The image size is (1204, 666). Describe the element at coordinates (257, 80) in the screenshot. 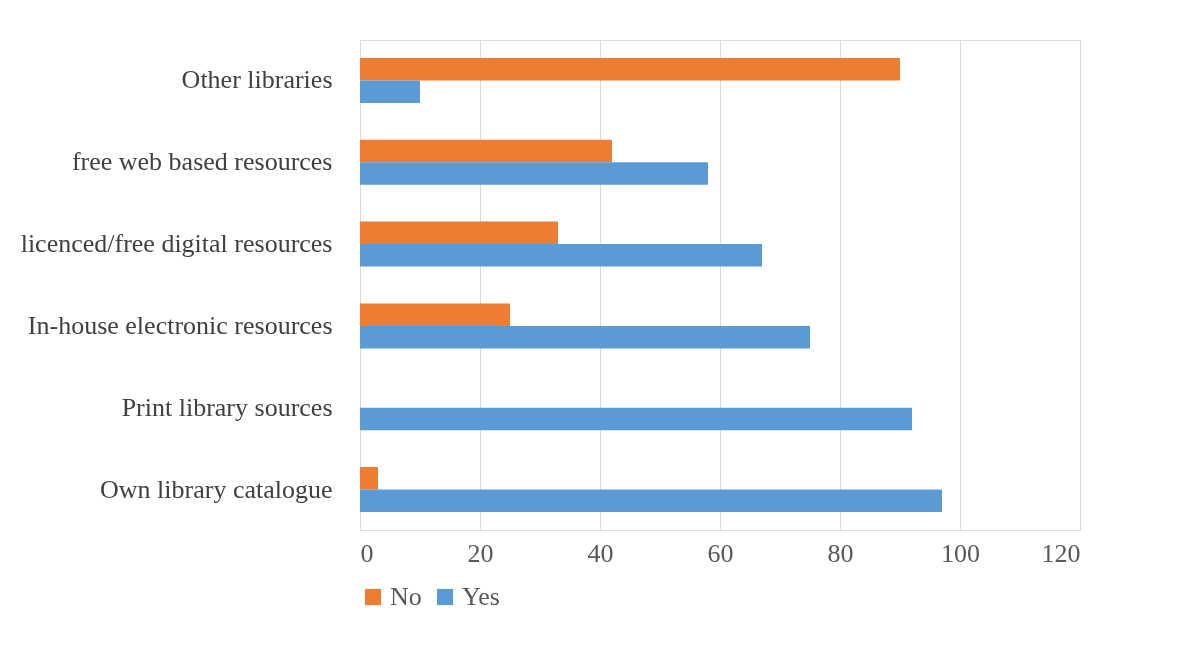

I see `y-tick-label: Other libraries` at that location.